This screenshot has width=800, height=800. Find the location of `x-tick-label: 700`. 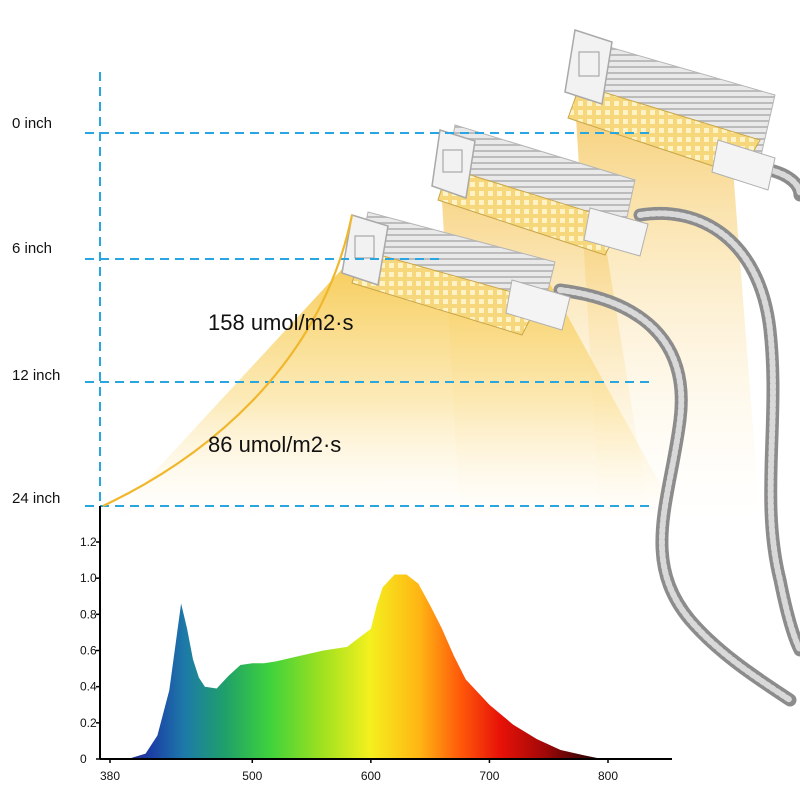

x-tick-label: 700 is located at coordinates (489, 776).